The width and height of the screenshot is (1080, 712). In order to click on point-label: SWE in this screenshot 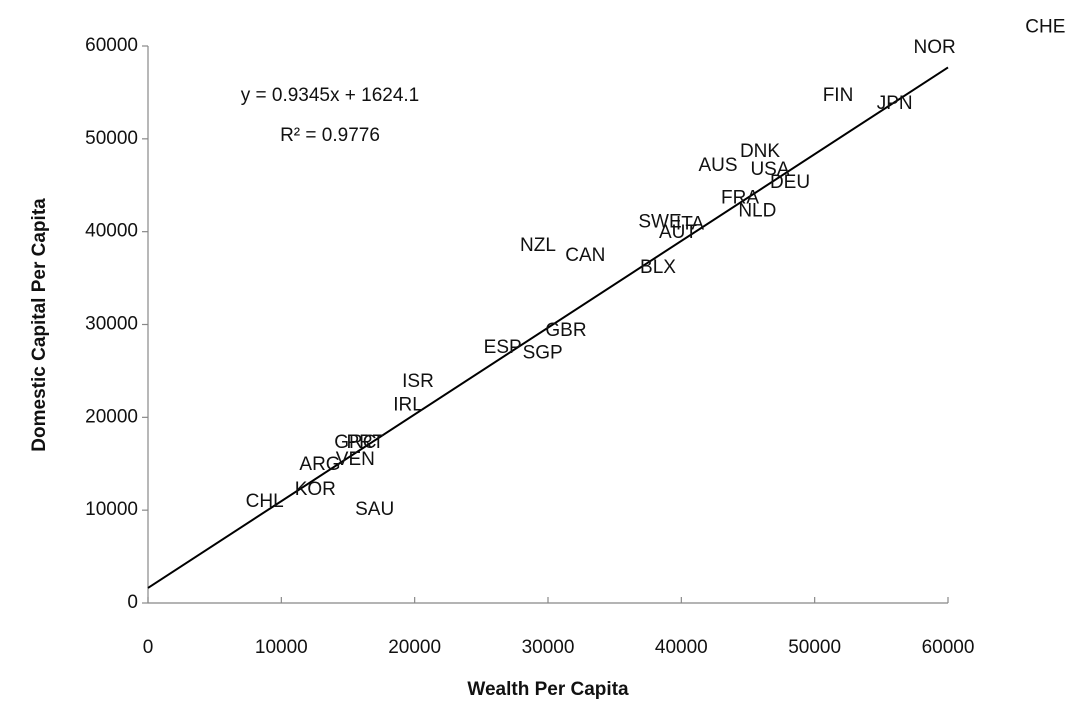, I will do `click(659, 221)`.